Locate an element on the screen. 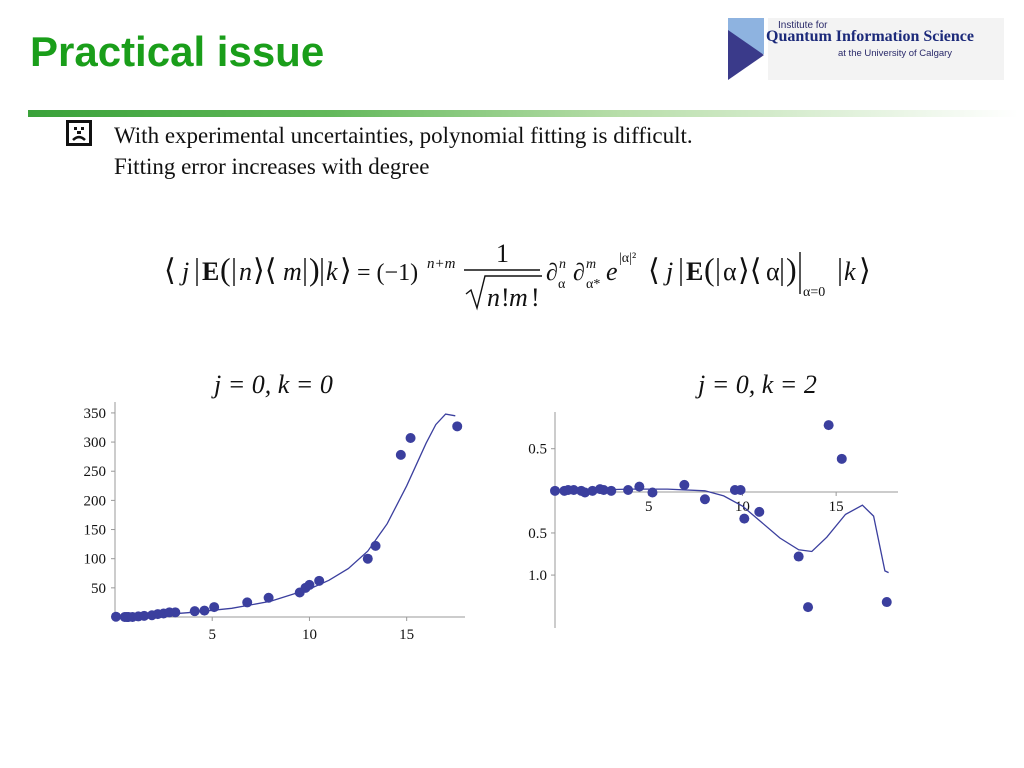 This screenshot has width=1024, height=768. chart-2-x-tick-label: 15 is located at coordinates (836, 507).